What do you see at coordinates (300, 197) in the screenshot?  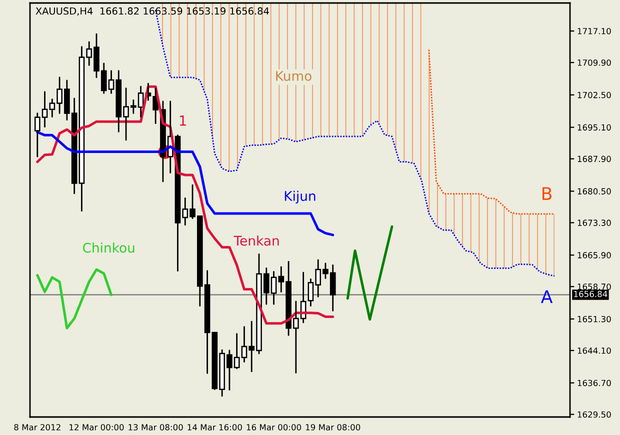 I see `series-label: Kijun` at bounding box center [300, 197].